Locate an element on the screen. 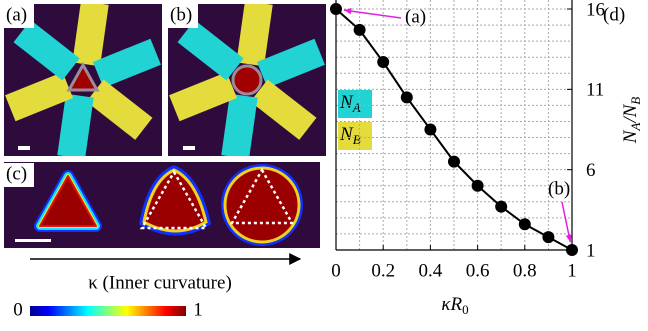  x-tick-label: 1 is located at coordinates (572, 270).